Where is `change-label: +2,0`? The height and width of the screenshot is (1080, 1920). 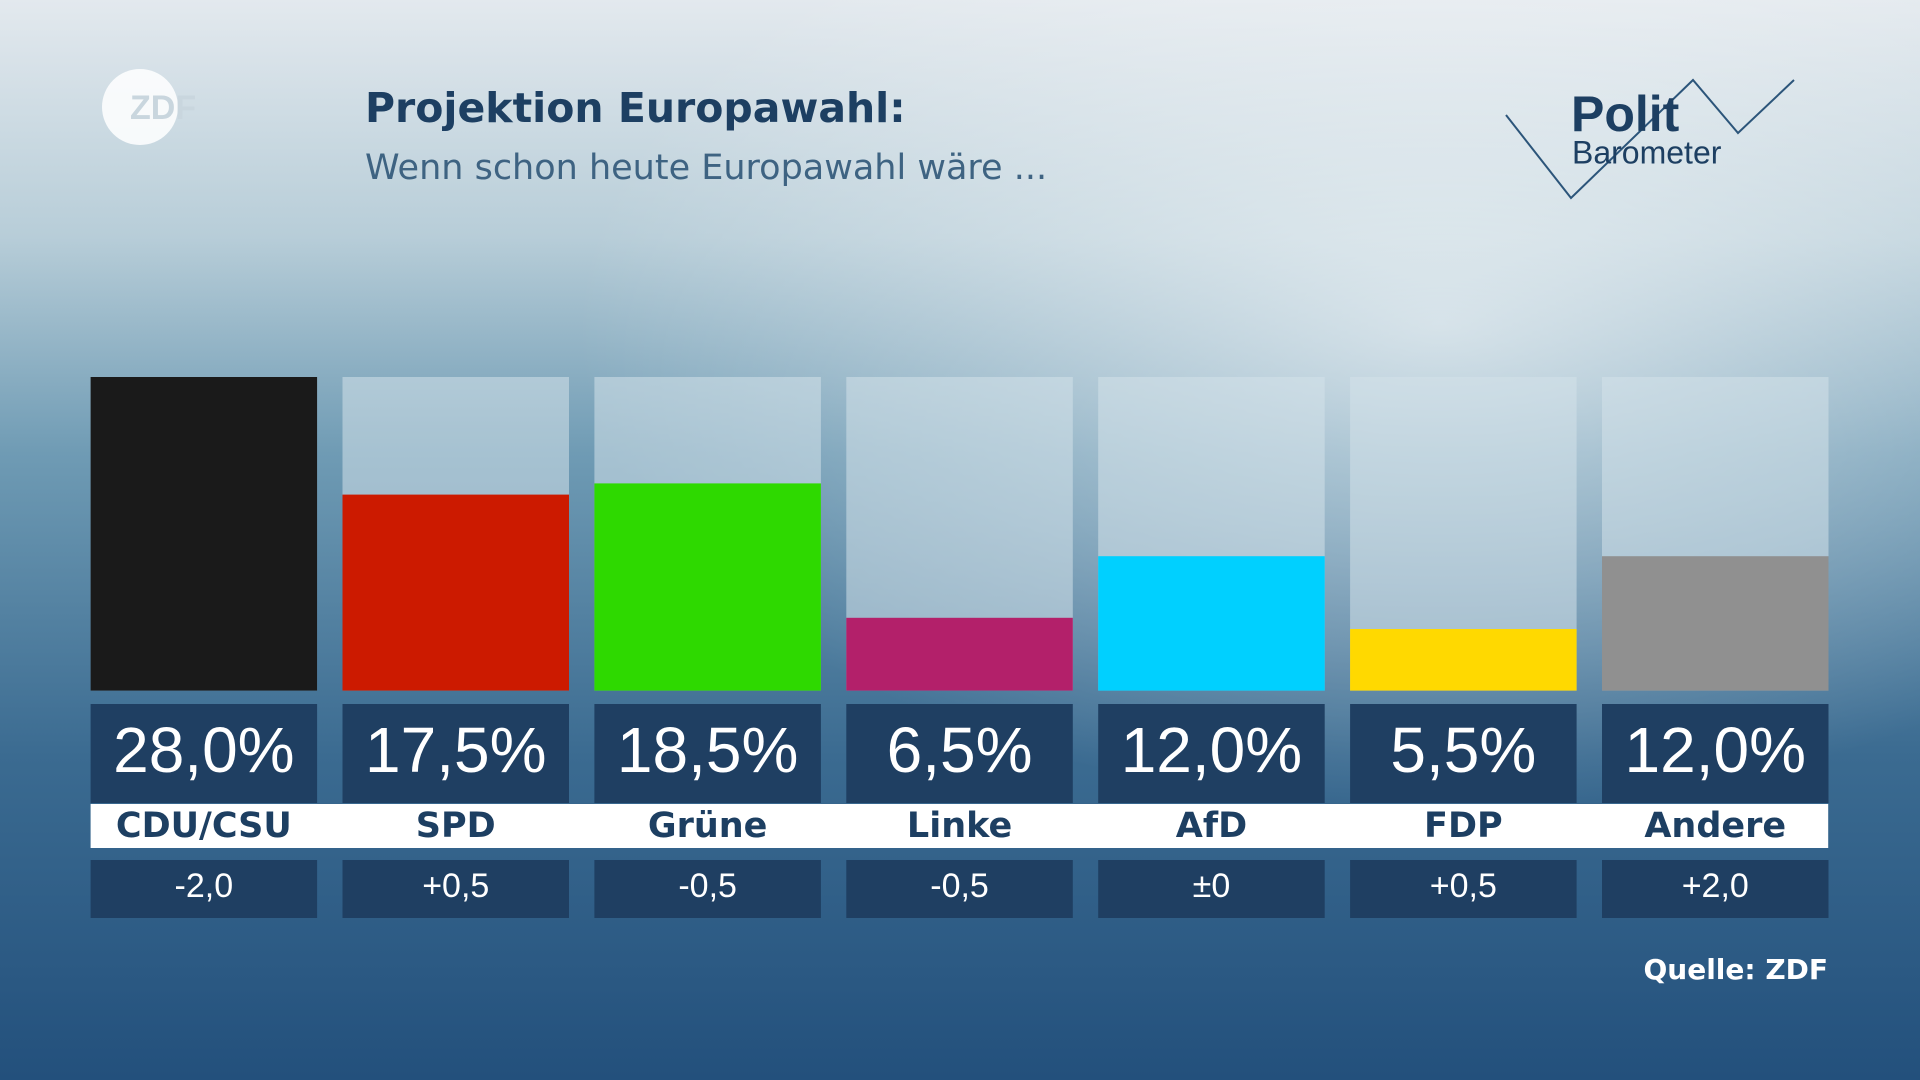 change-label: +2,0 is located at coordinates (1715, 886).